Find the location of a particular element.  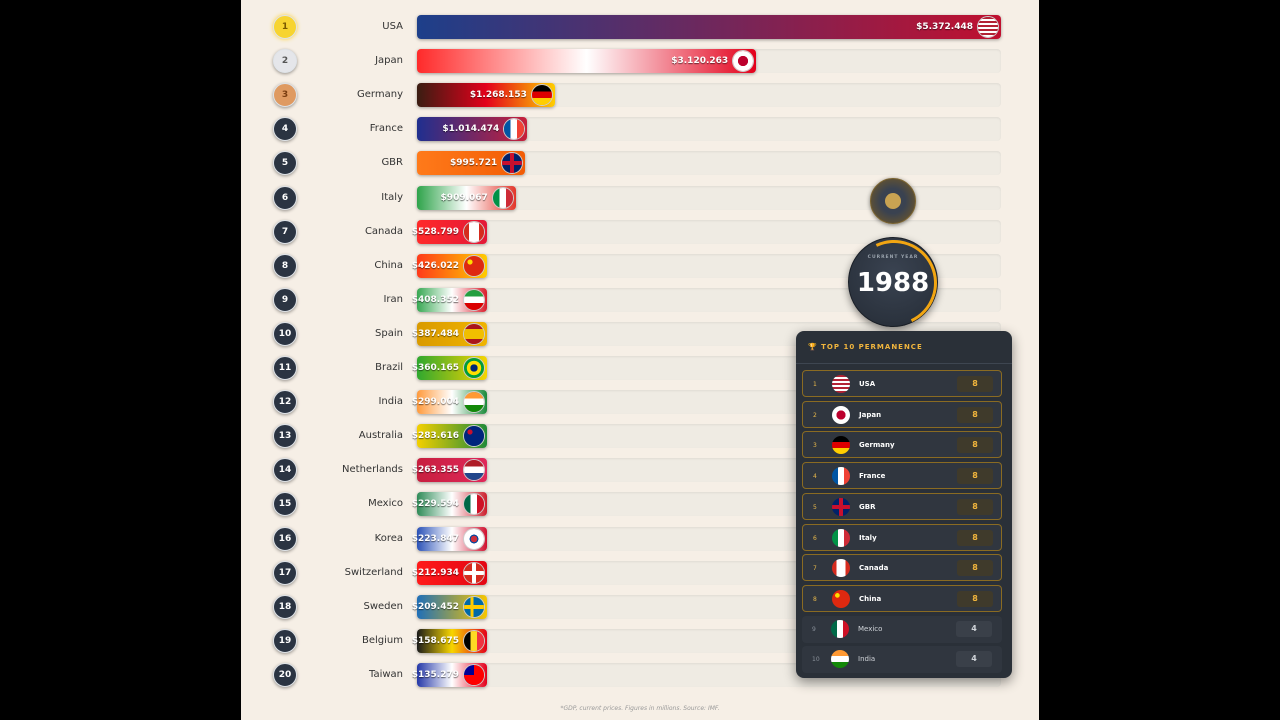

permanence-country: Mexico is located at coordinates (870, 628).